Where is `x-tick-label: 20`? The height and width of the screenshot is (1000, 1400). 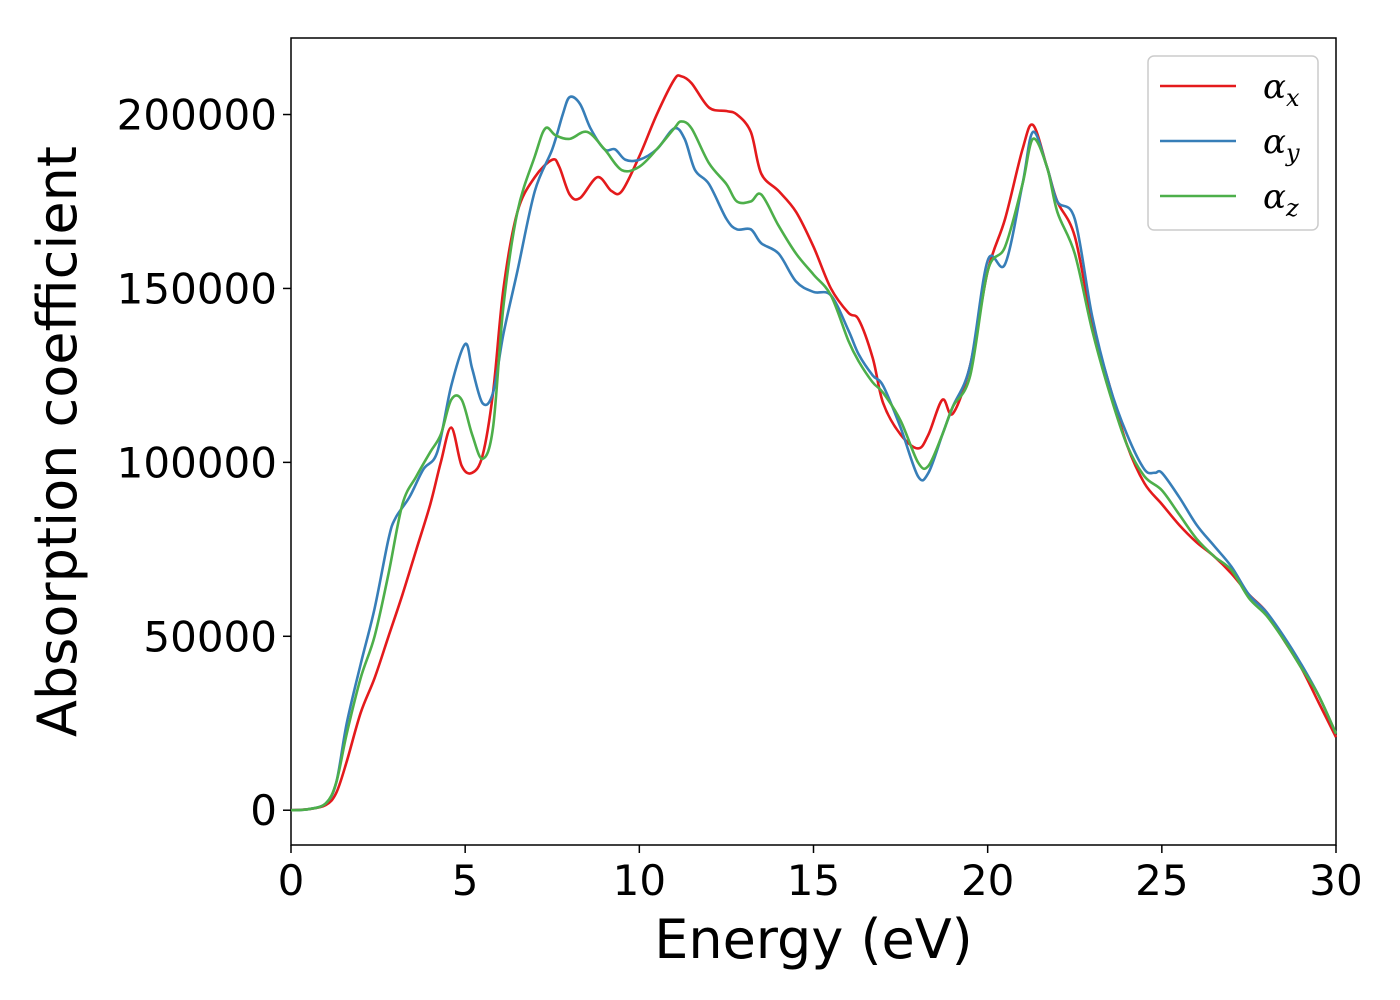 x-tick-label: 20 is located at coordinates (987, 880).